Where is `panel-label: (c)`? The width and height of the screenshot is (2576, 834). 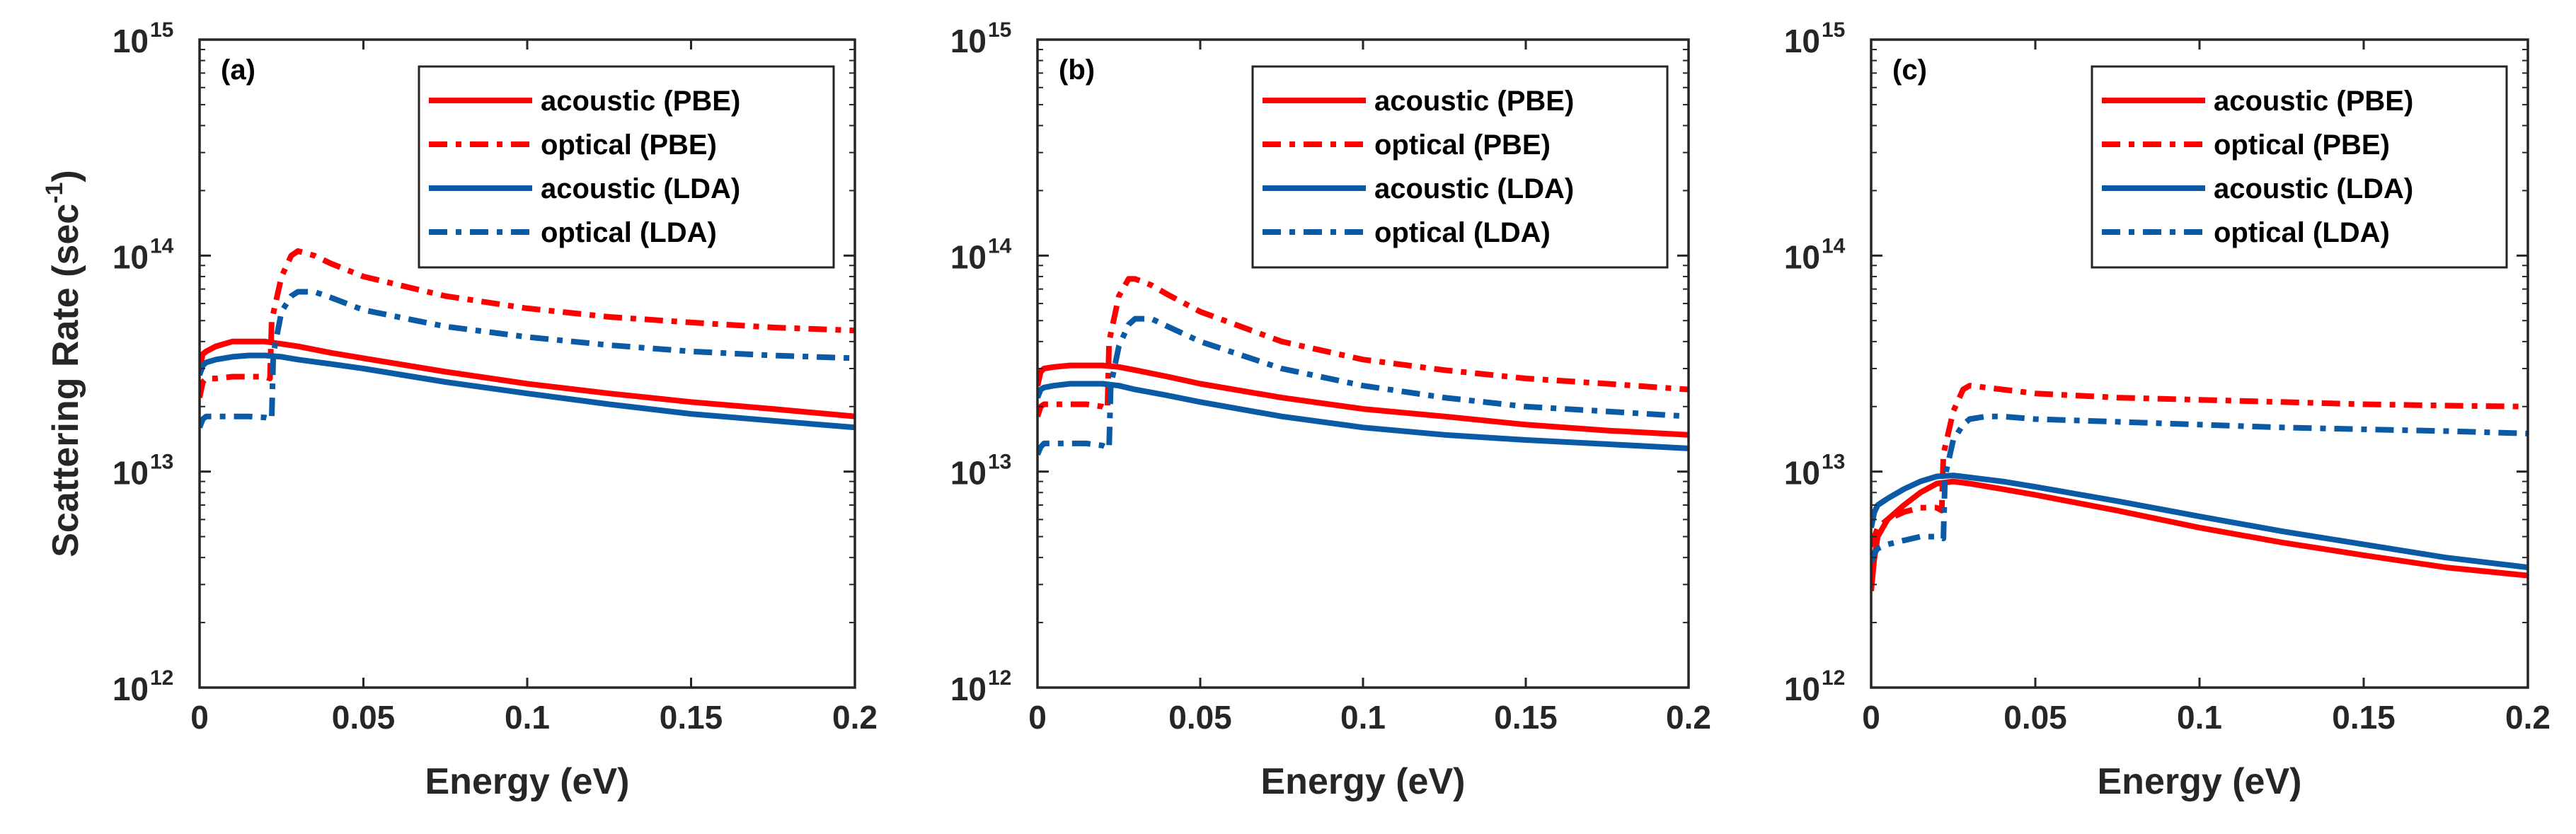
panel-label: (c) is located at coordinates (1910, 70).